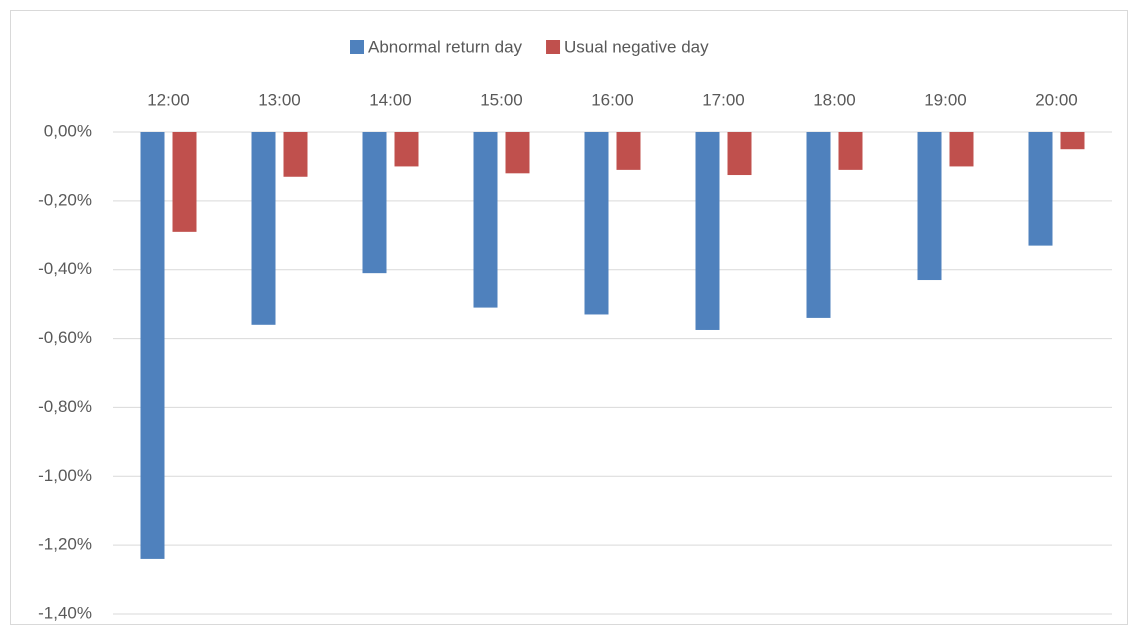  I want to click on x-tick-label: 13:00, so click(279, 99).